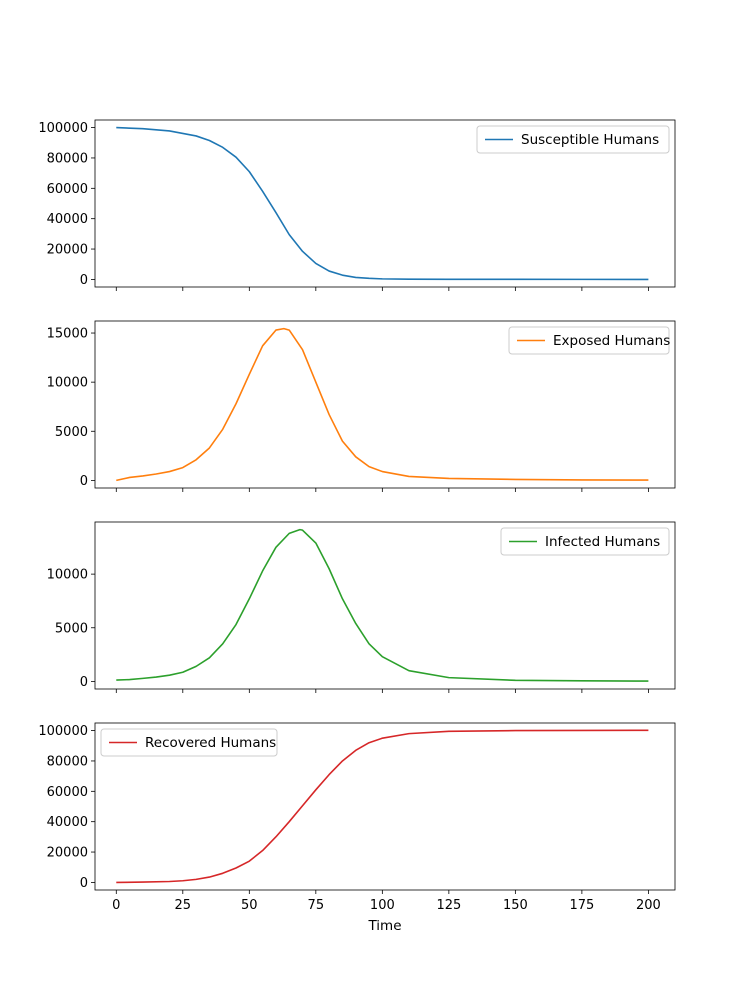 The height and width of the screenshot is (1000, 750). Describe the element at coordinates (116, 905) in the screenshot. I see `x-tick-label: 0` at that location.